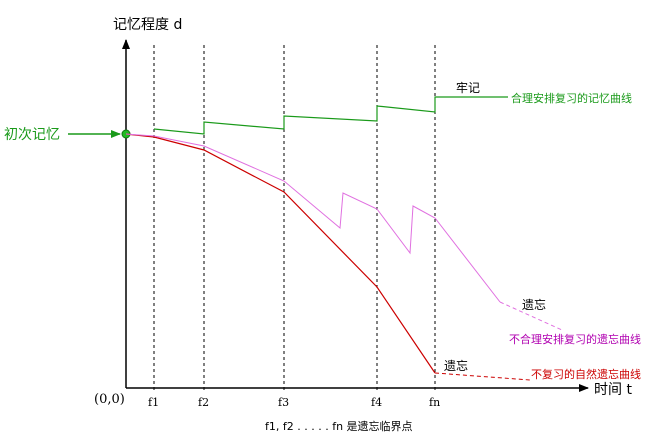 This screenshot has height=437, width=662. Describe the element at coordinates (586, 374) in the screenshot. I see `red-curve-label: 不复习的自然遗忘曲线` at that location.